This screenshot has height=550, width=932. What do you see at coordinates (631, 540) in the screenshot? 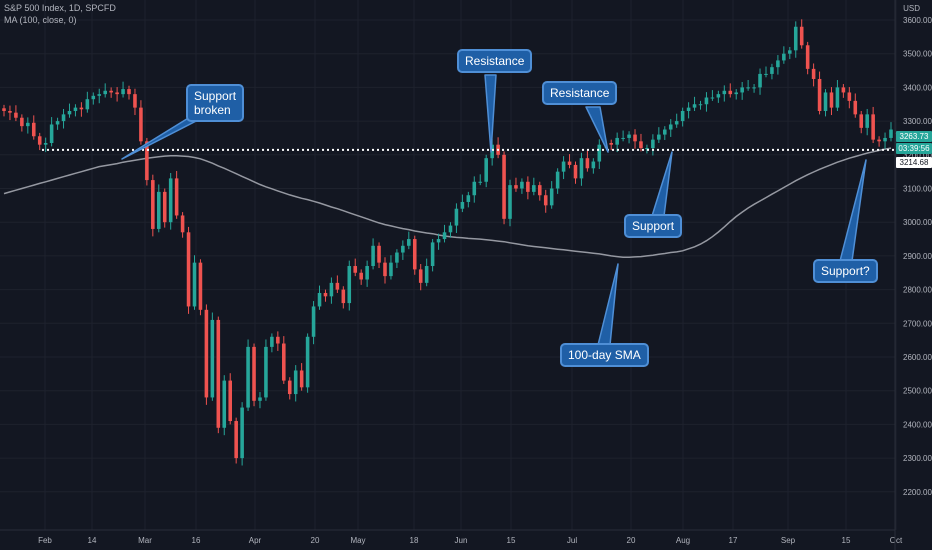
I see `x-tick-label: 20` at bounding box center [631, 540].